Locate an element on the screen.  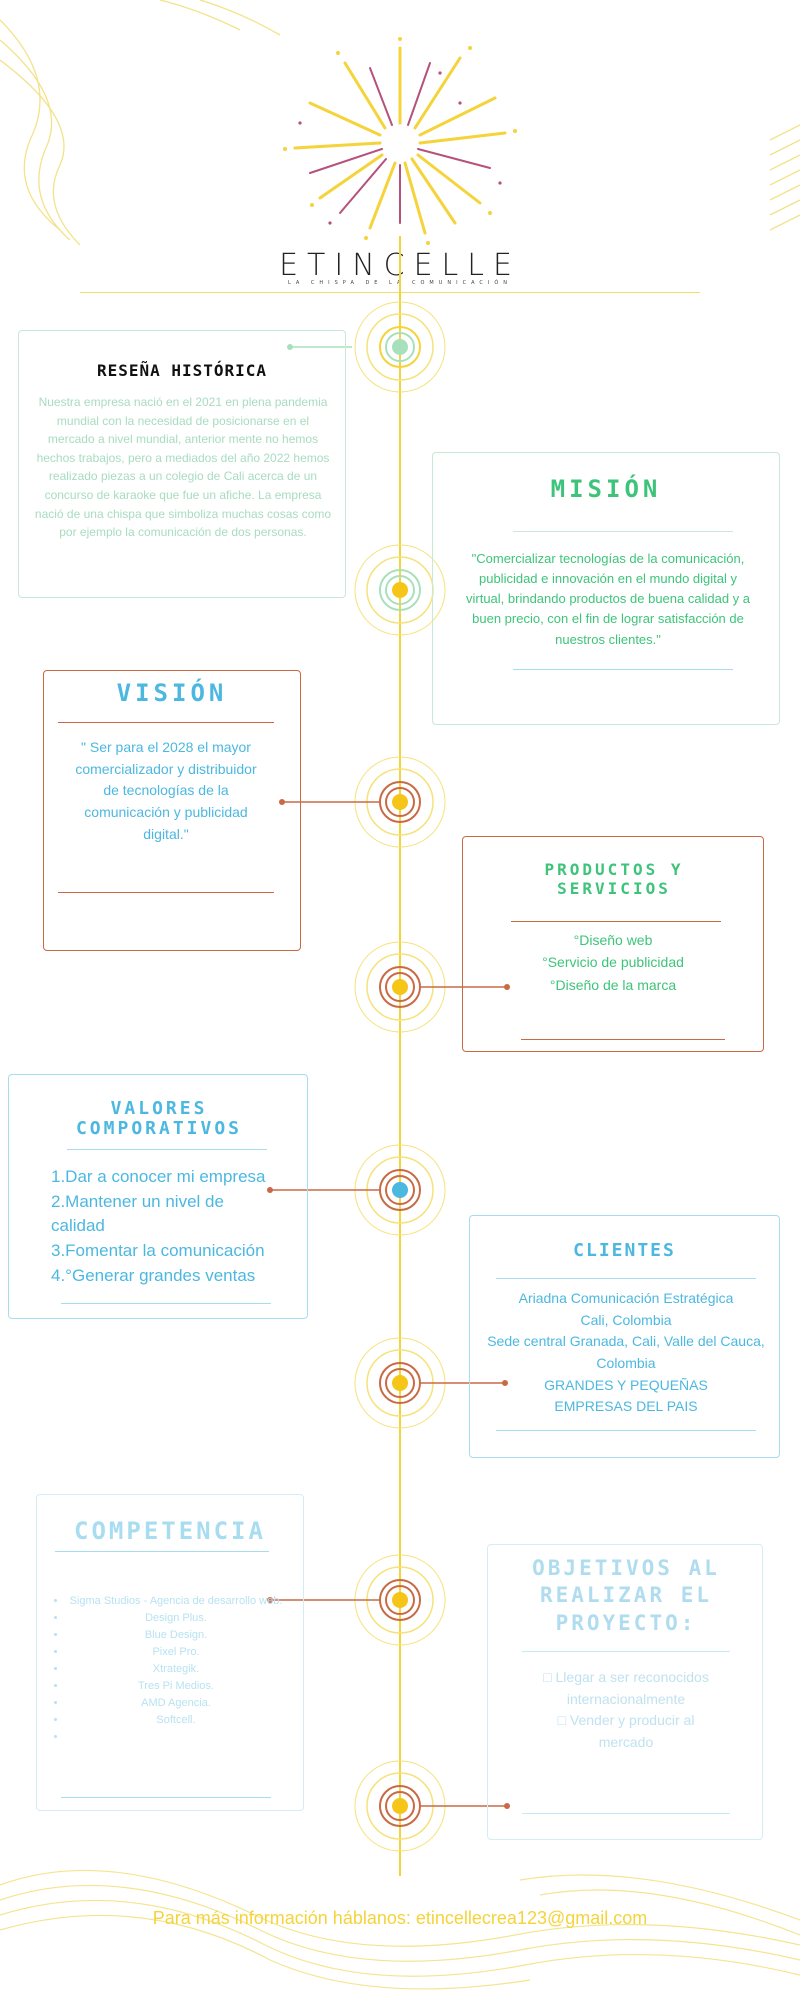
competencia-item: AMD Agencia. is located at coordinates (176, 1703).